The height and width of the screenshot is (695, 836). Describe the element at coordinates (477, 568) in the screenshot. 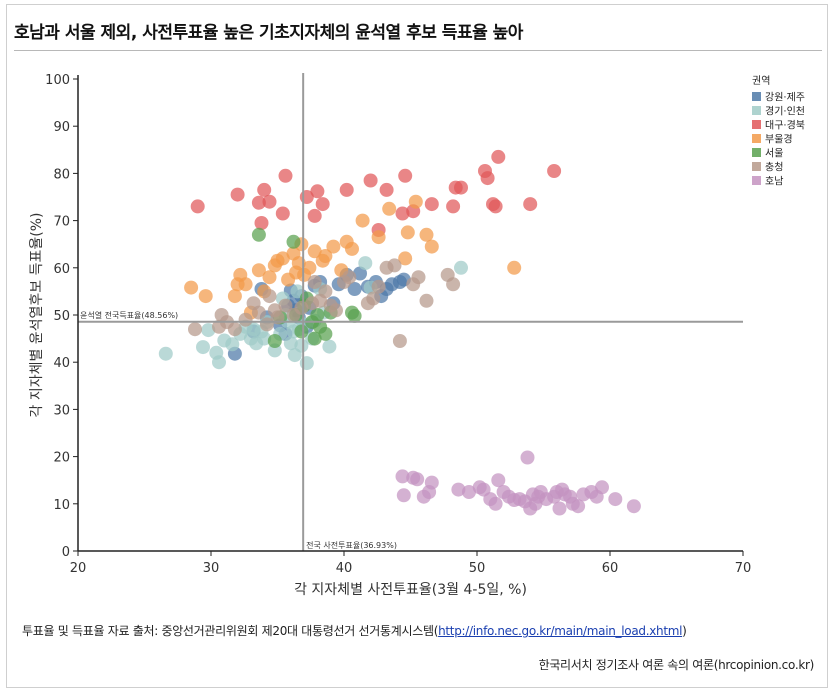

I see `x-tick-label: 50` at that location.